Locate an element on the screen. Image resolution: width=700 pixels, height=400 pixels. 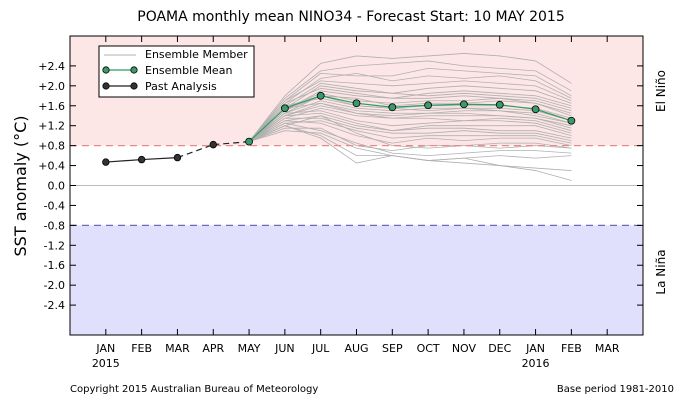
x-tick-label: SEP is located at coordinates (392, 348).